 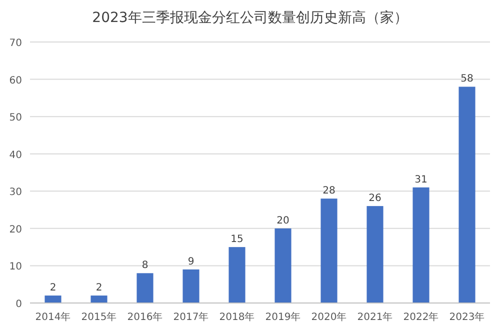 I want to click on y-tick-label: 20, so click(x=15, y=230).